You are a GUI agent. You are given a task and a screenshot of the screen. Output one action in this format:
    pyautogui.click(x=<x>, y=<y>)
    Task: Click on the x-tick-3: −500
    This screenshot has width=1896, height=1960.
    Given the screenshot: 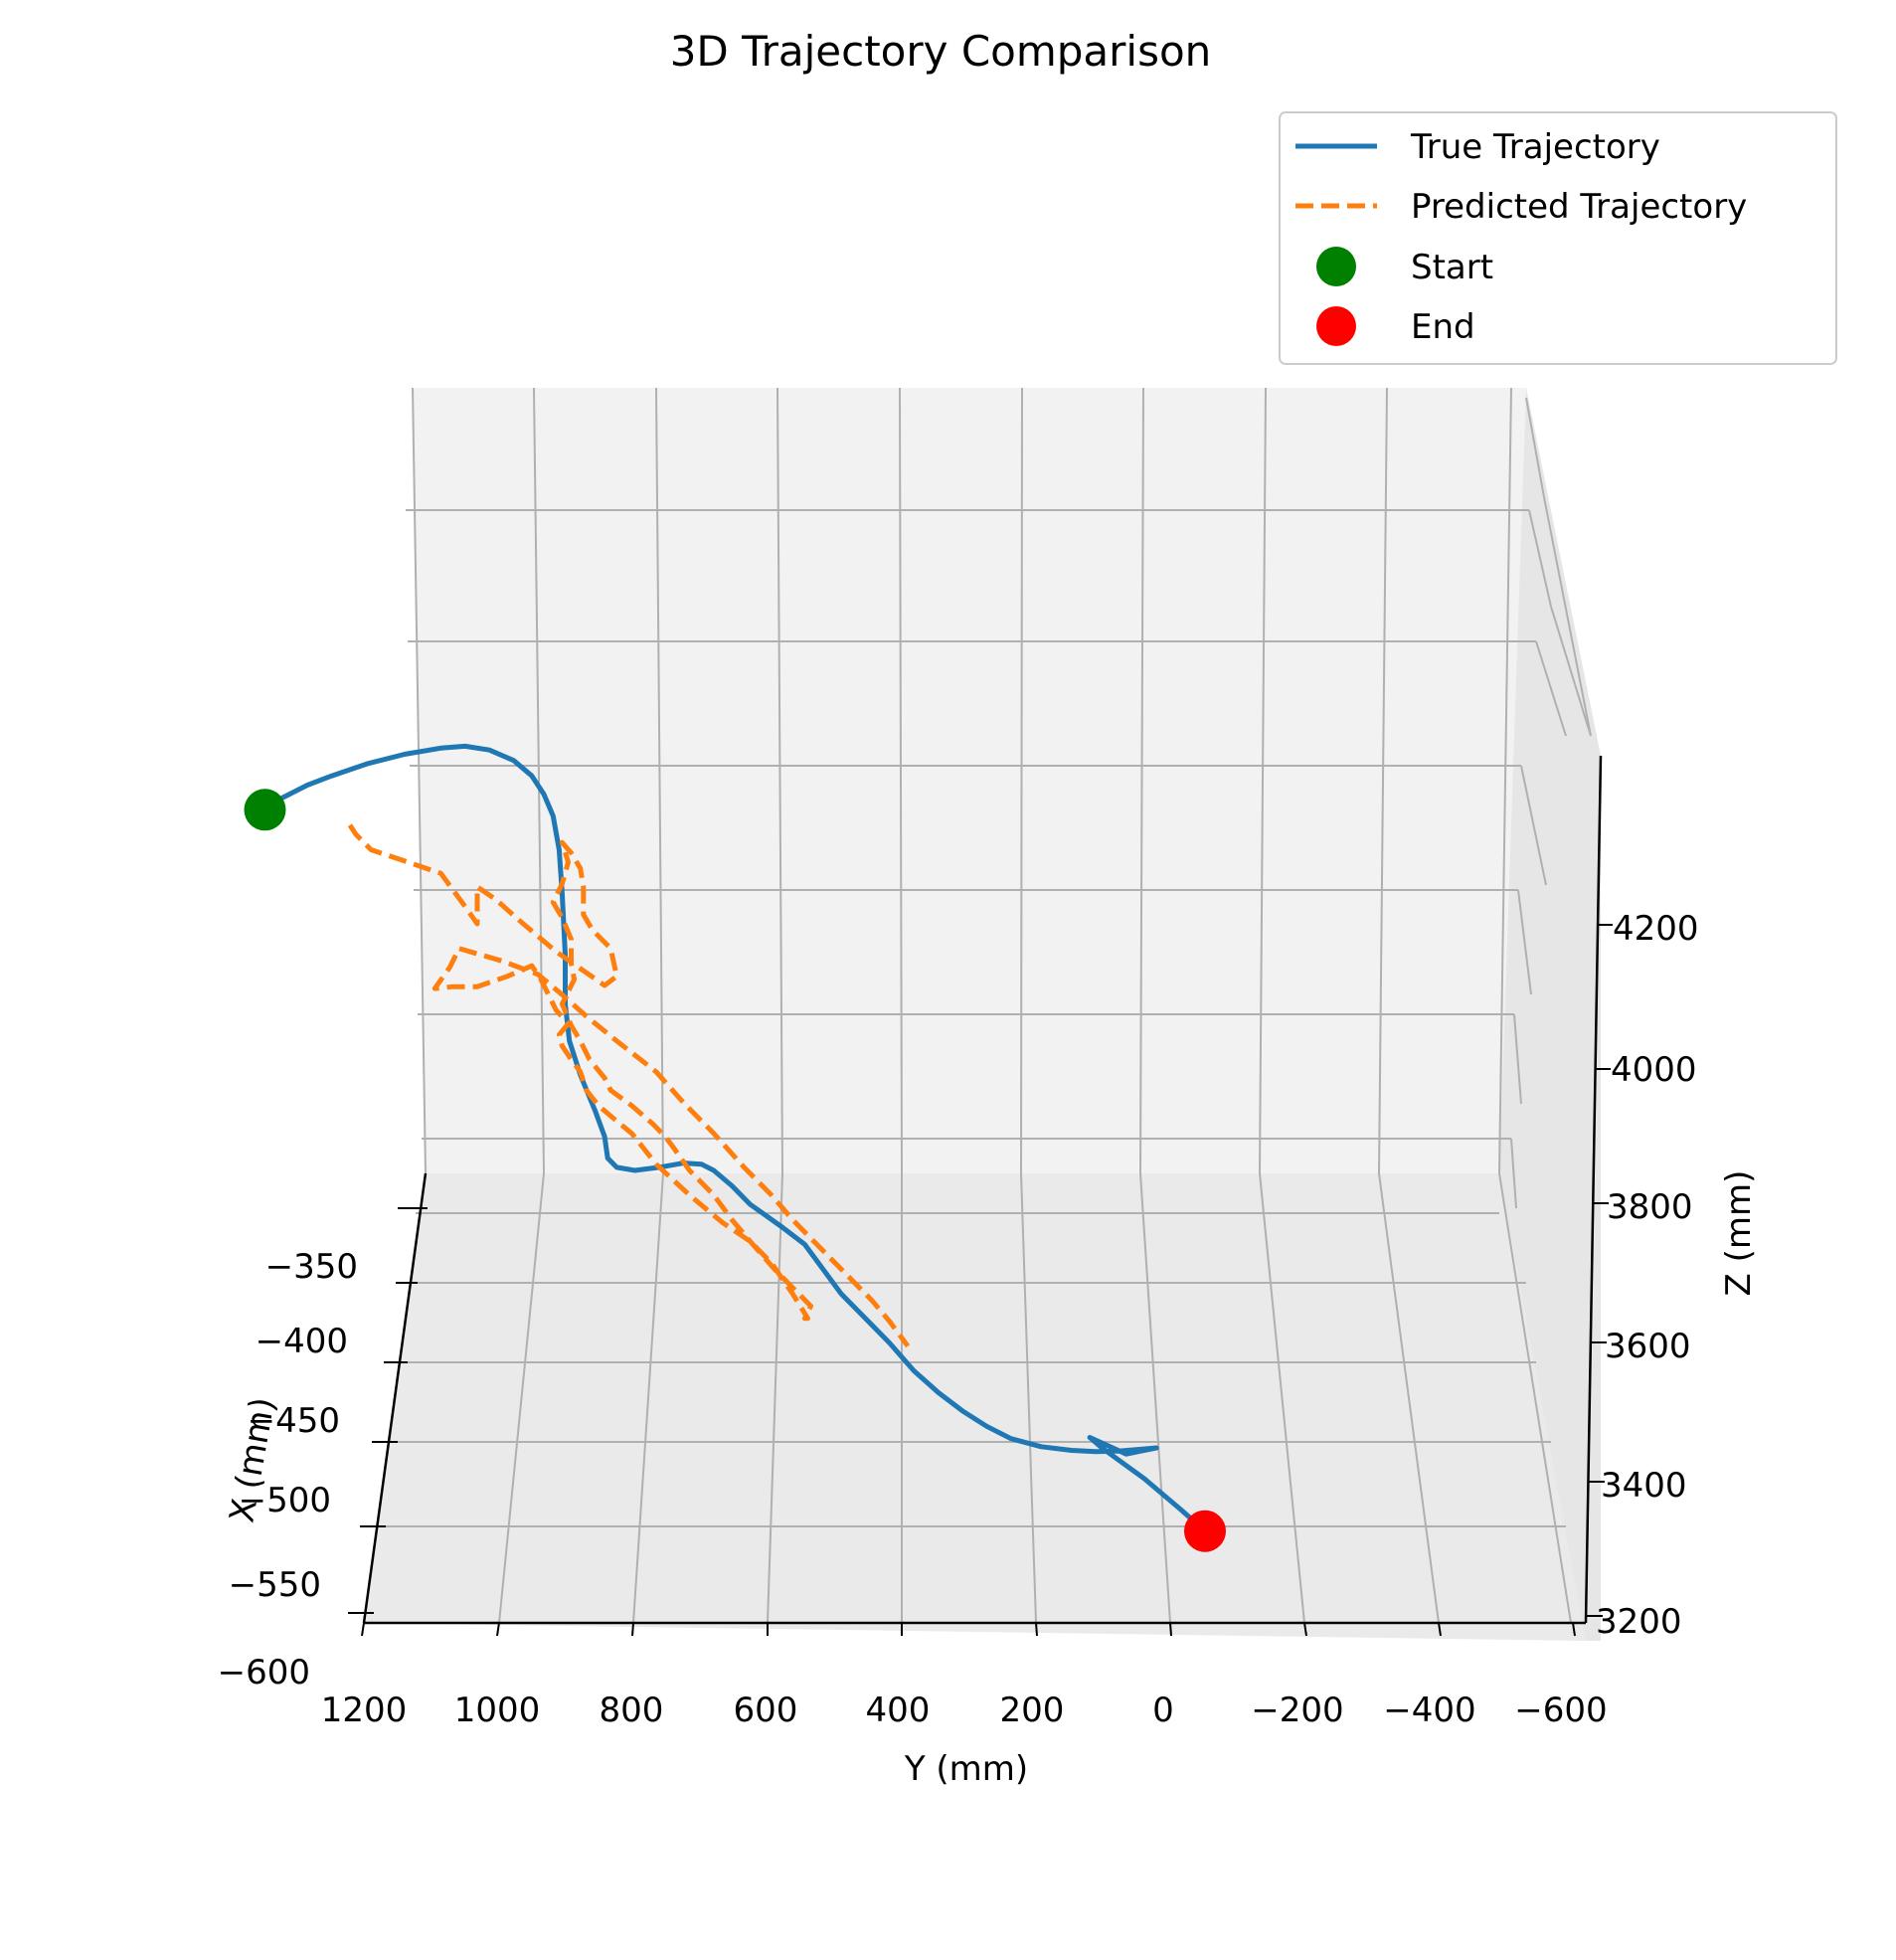 What is the action you would take?
    pyautogui.click(x=285, y=1500)
    